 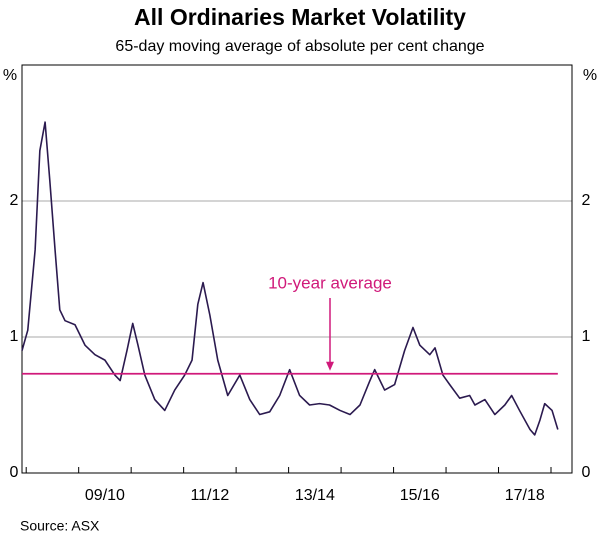 I want to click on x-tick-label: 09/10, so click(x=105, y=495).